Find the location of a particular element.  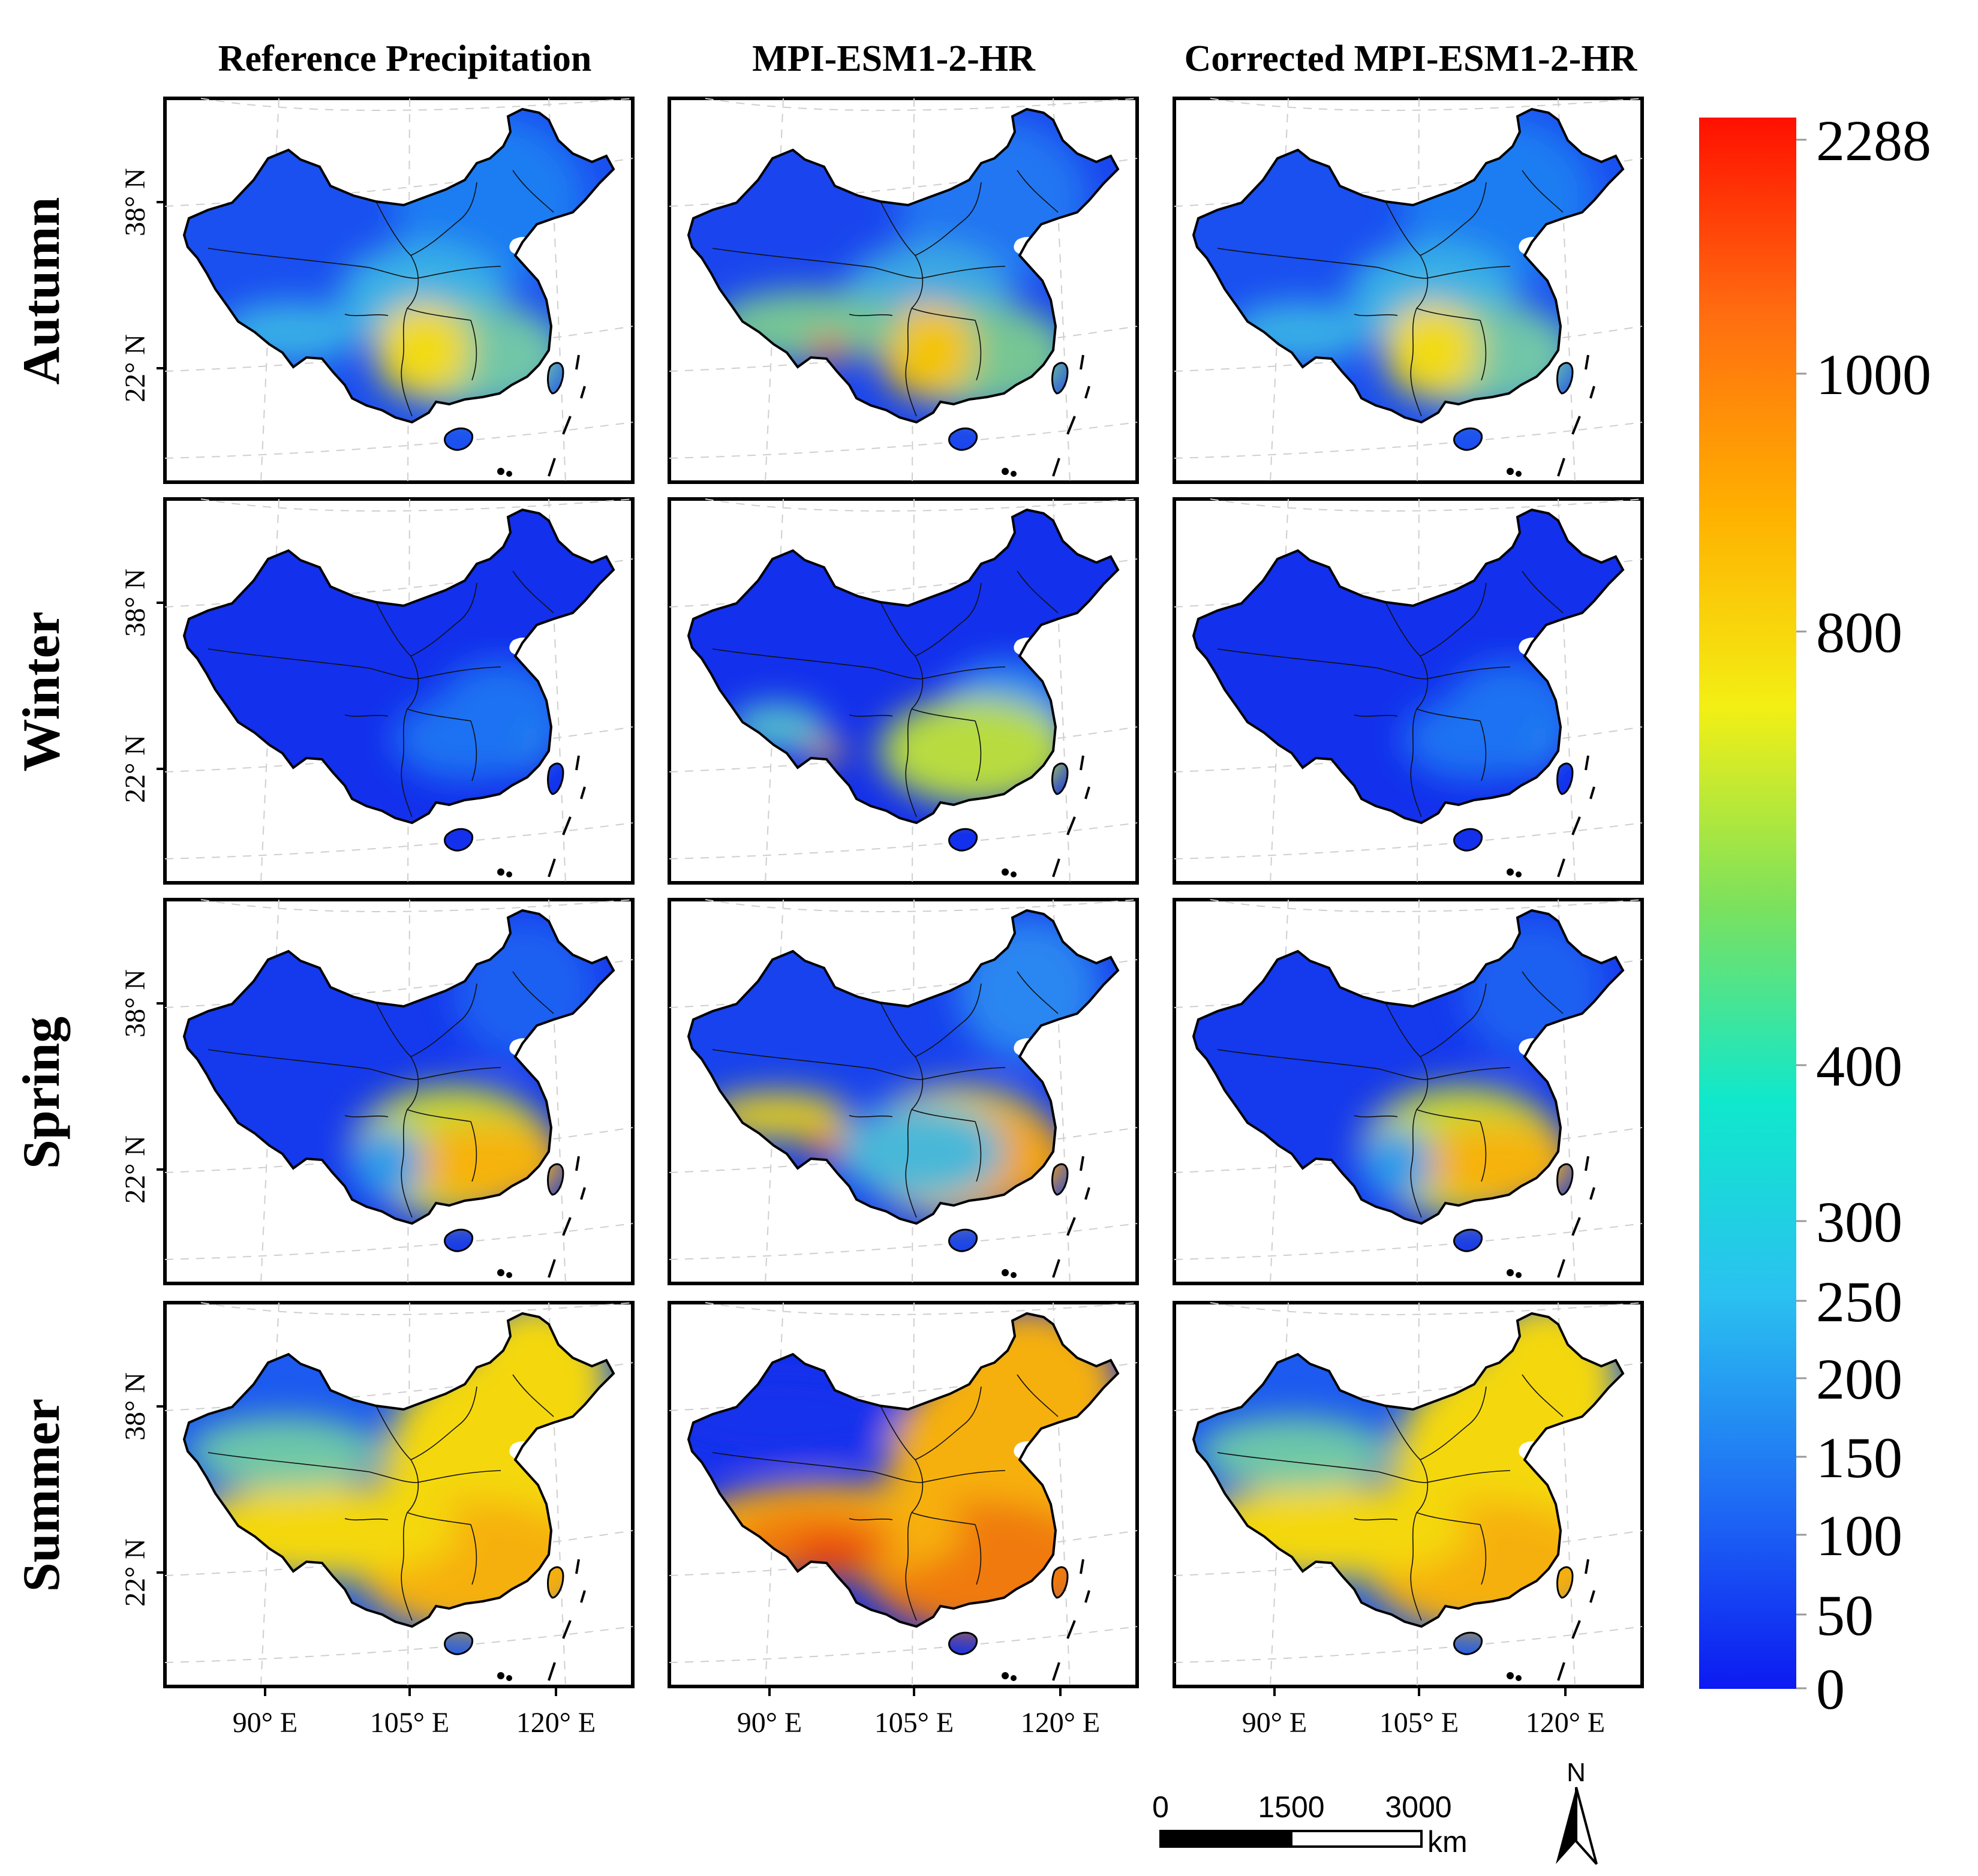

scale-bar-white-segment is located at coordinates (1356, 1839).